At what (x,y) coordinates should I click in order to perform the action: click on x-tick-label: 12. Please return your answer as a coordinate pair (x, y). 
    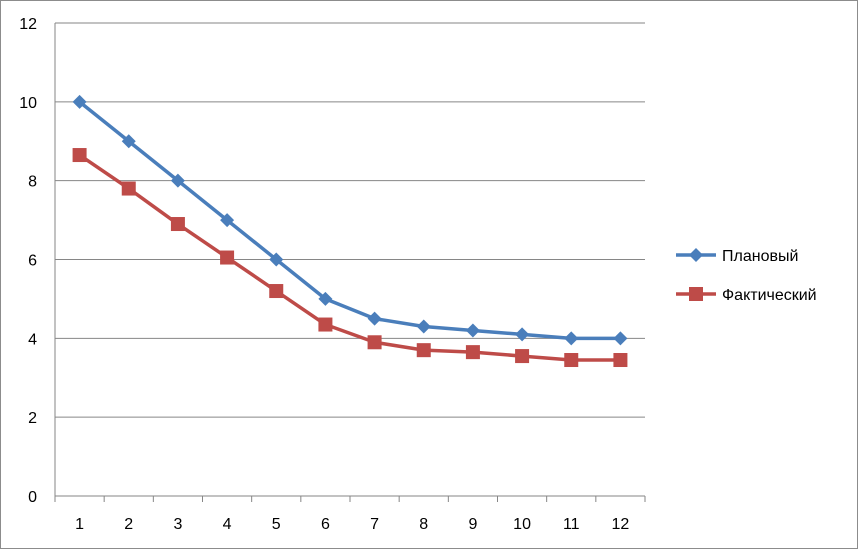
    Looking at the image, I should click on (621, 524).